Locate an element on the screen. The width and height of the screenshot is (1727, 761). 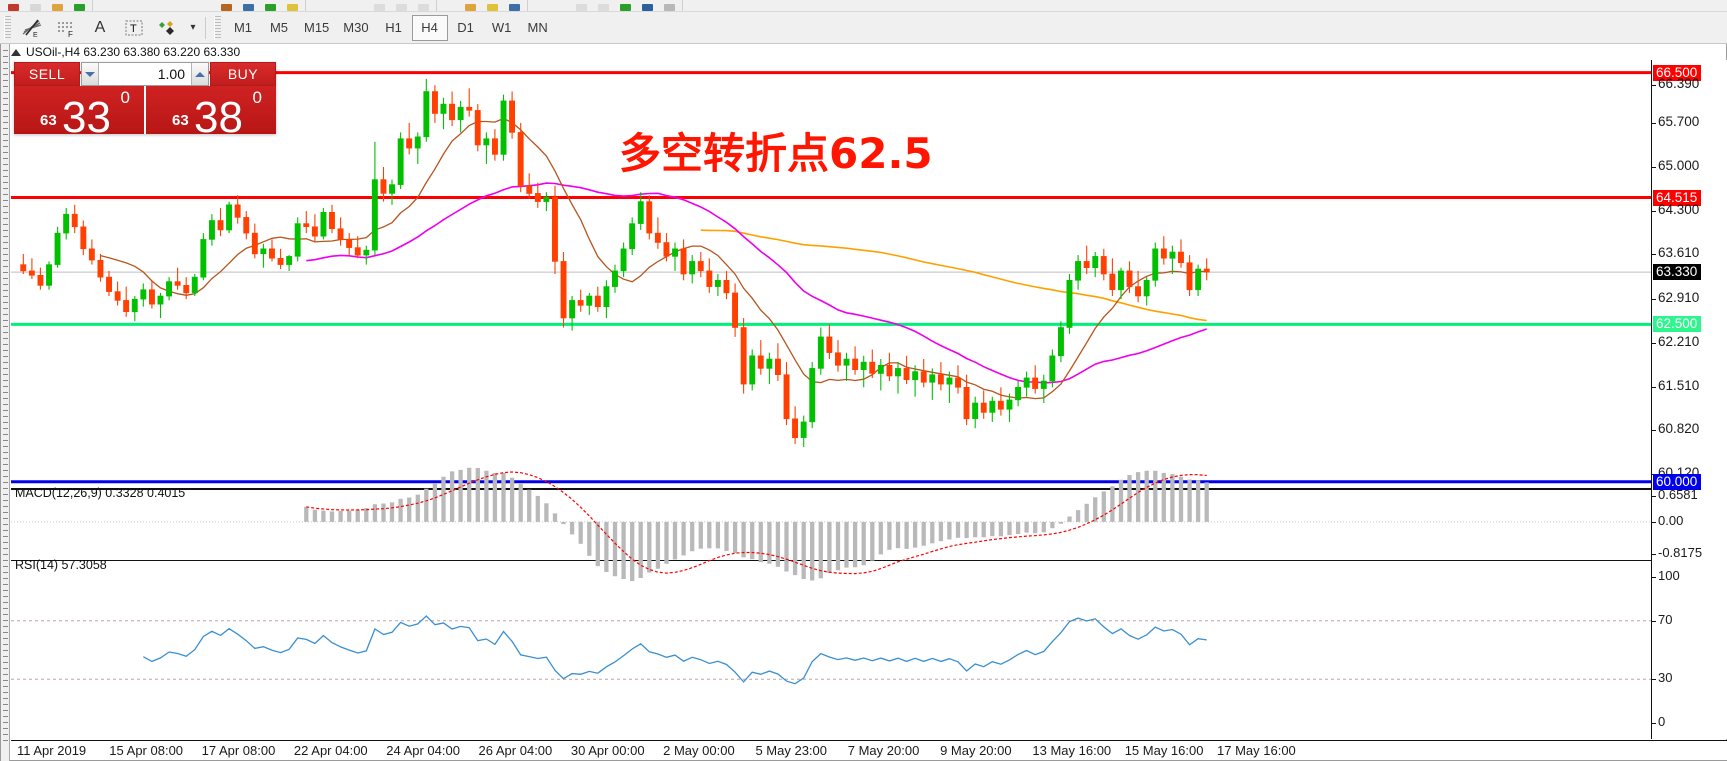
navigator-icon is located at coordinates (248, 5).